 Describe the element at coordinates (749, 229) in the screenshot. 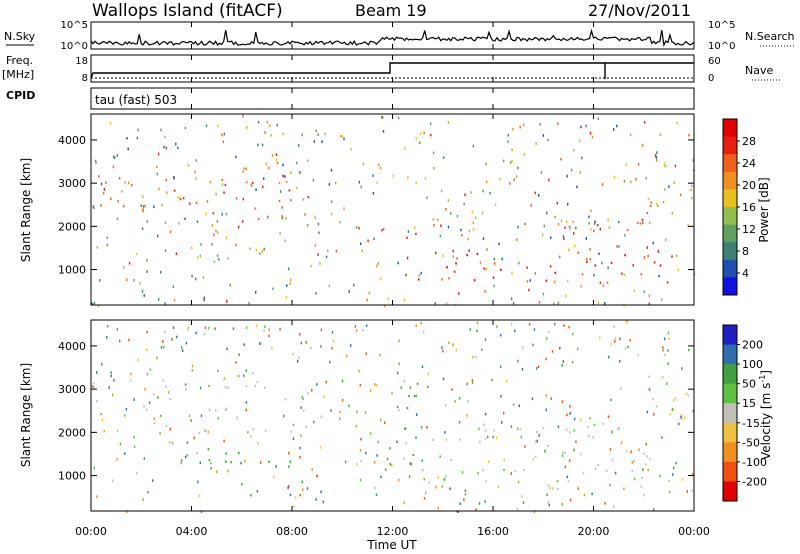

I see `colorbar-tick-label: 12` at that location.